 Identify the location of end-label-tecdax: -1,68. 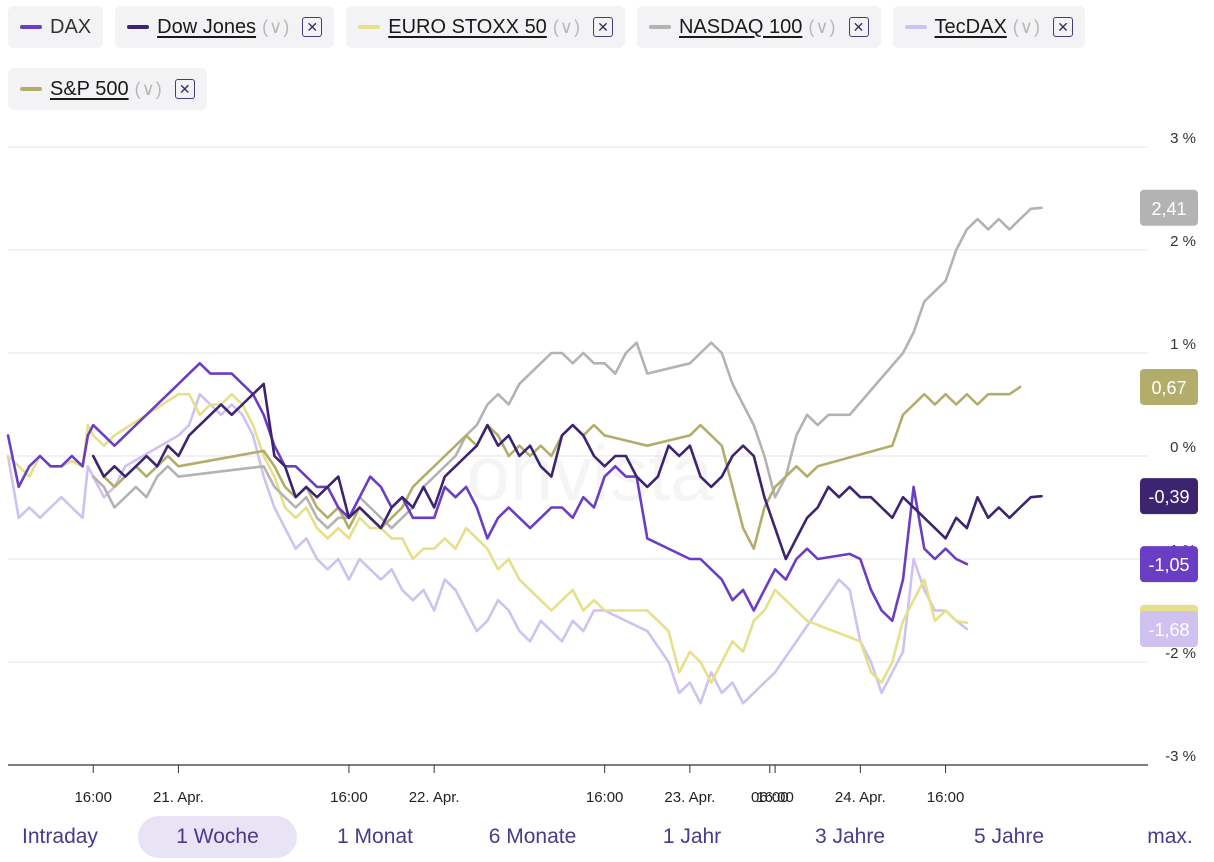
(1168, 630).